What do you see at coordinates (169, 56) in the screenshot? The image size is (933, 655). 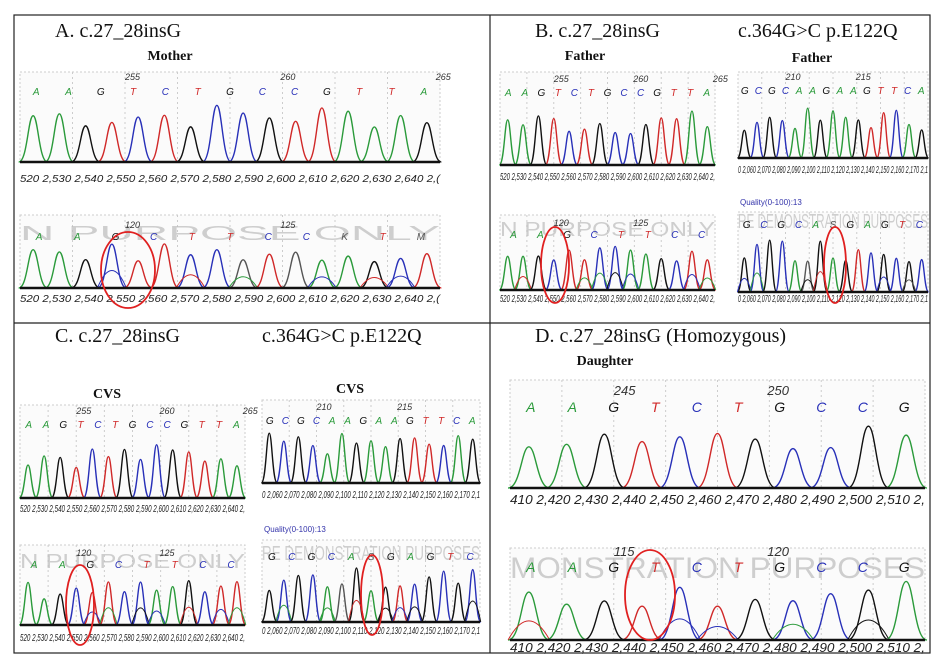 I see `sample-label: Mother` at bounding box center [169, 56].